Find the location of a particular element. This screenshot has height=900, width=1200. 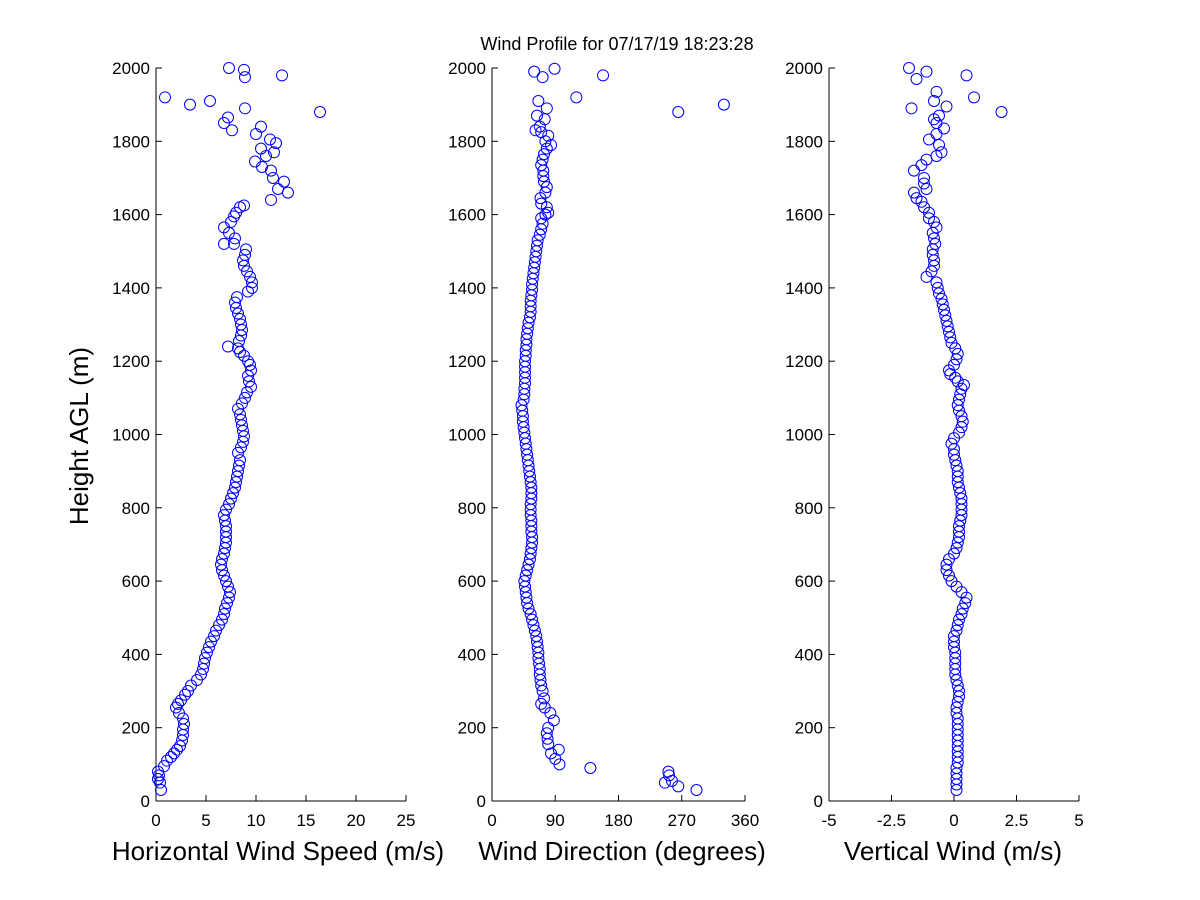

horizontal-wind-speed-xtick-label: 10 is located at coordinates (256, 820).